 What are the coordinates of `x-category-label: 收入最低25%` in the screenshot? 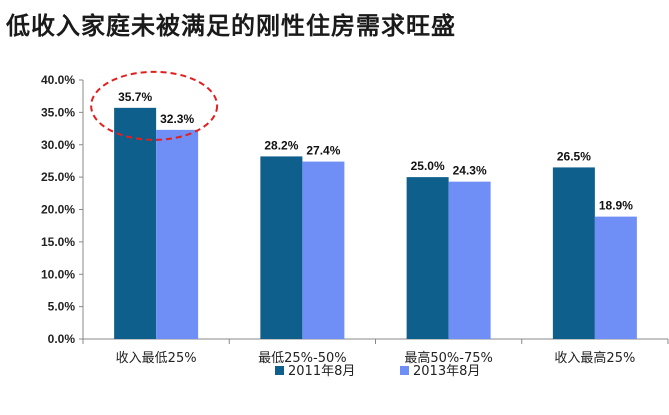 It's located at (156, 358).